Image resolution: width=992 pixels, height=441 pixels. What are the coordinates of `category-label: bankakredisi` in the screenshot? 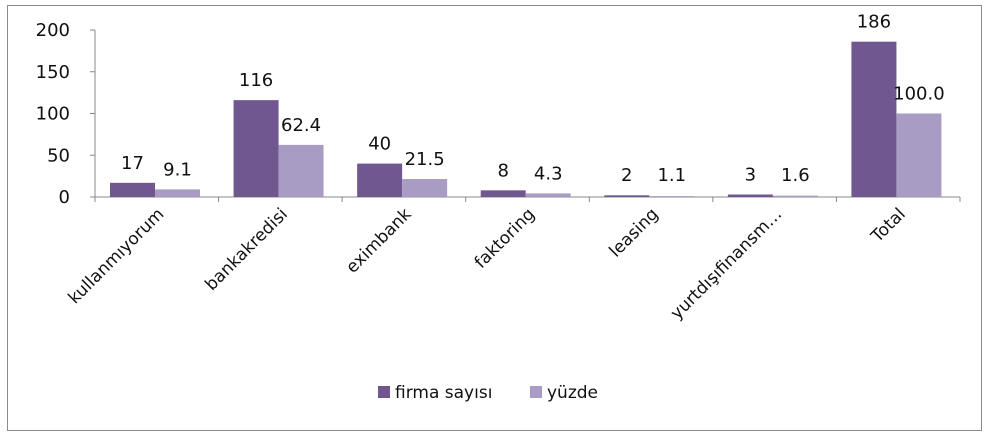 It's located at (246, 249).